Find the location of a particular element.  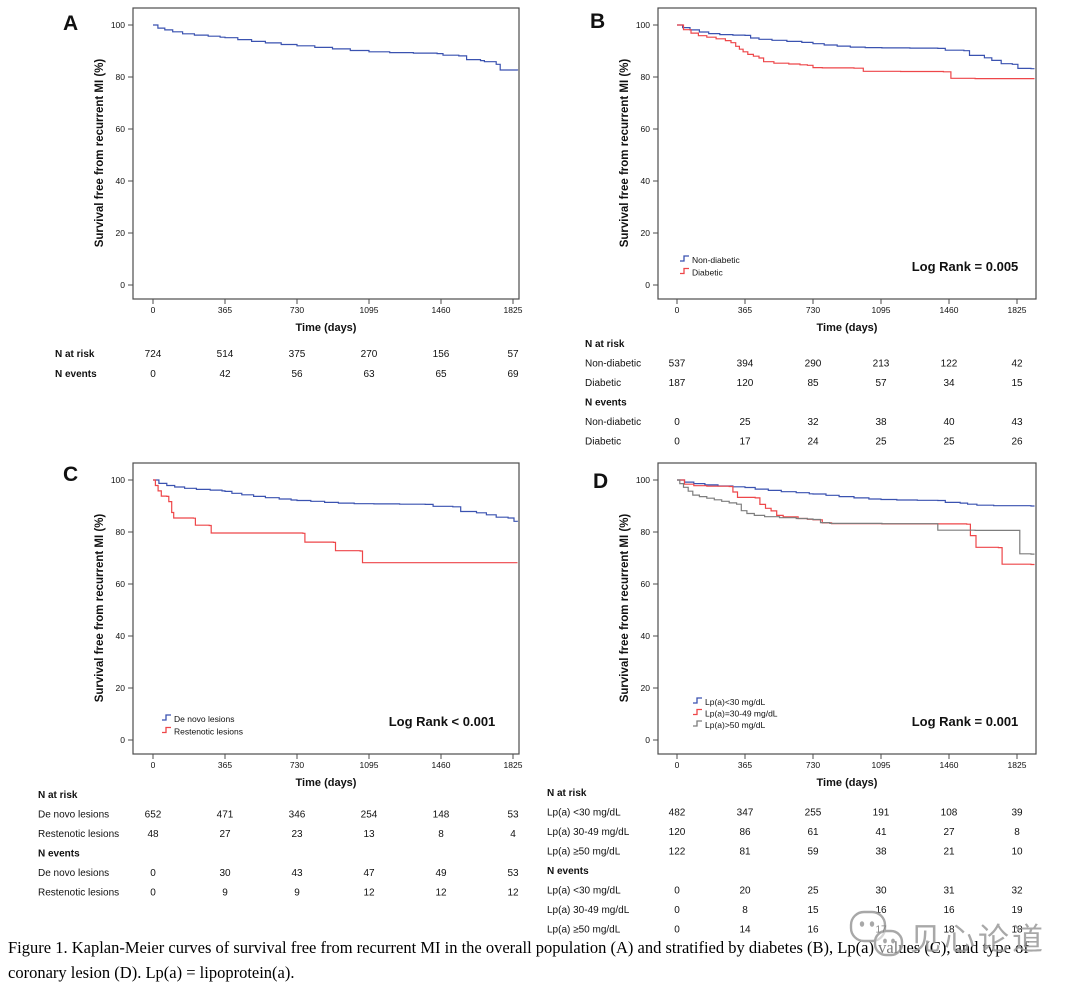

risk-value: 191 is located at coordinates (881, 813).